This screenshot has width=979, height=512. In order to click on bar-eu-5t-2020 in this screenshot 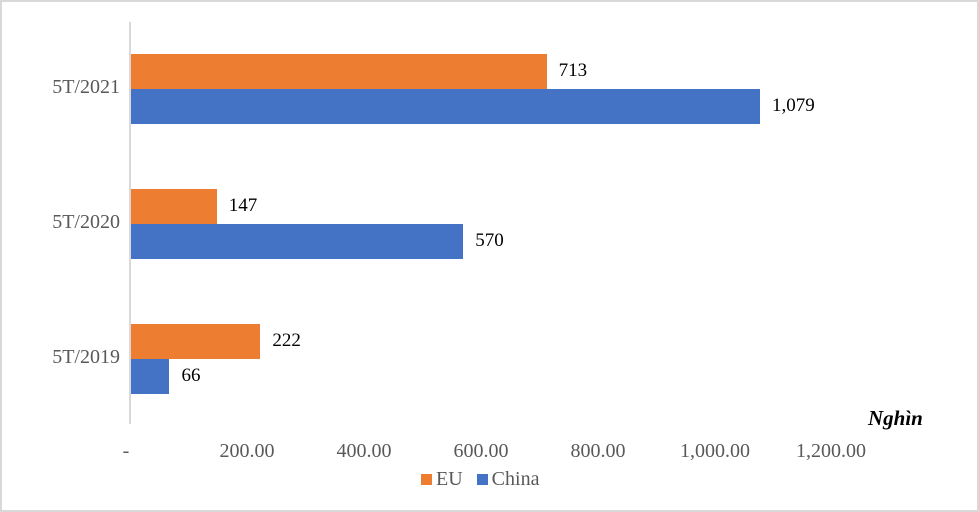, I will do `click(174, 206)`.